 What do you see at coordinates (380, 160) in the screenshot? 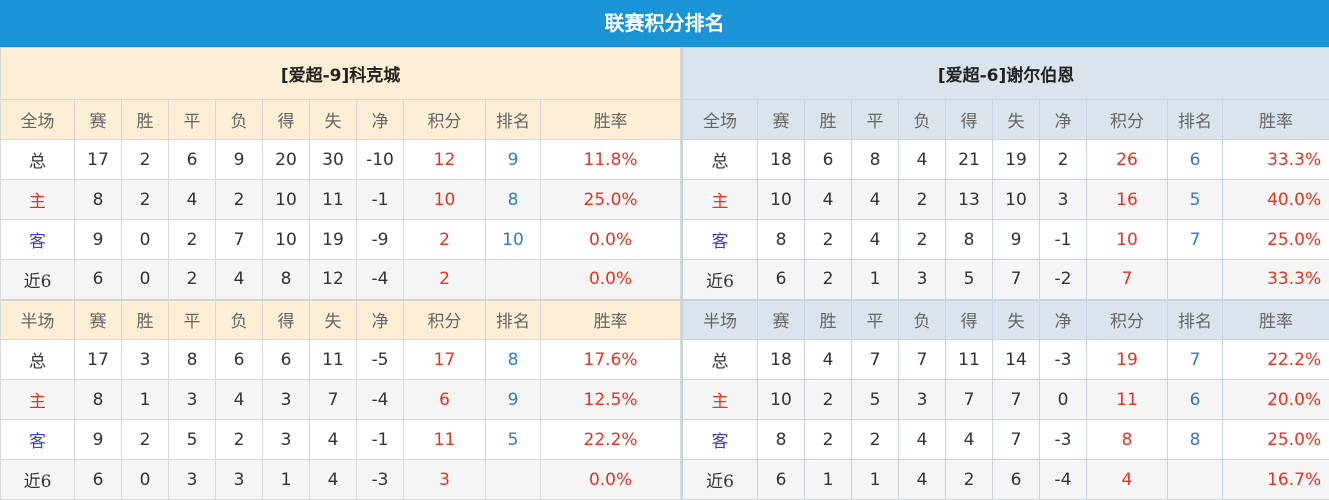
I see `cell: -10` at bounding box center [380, 160].